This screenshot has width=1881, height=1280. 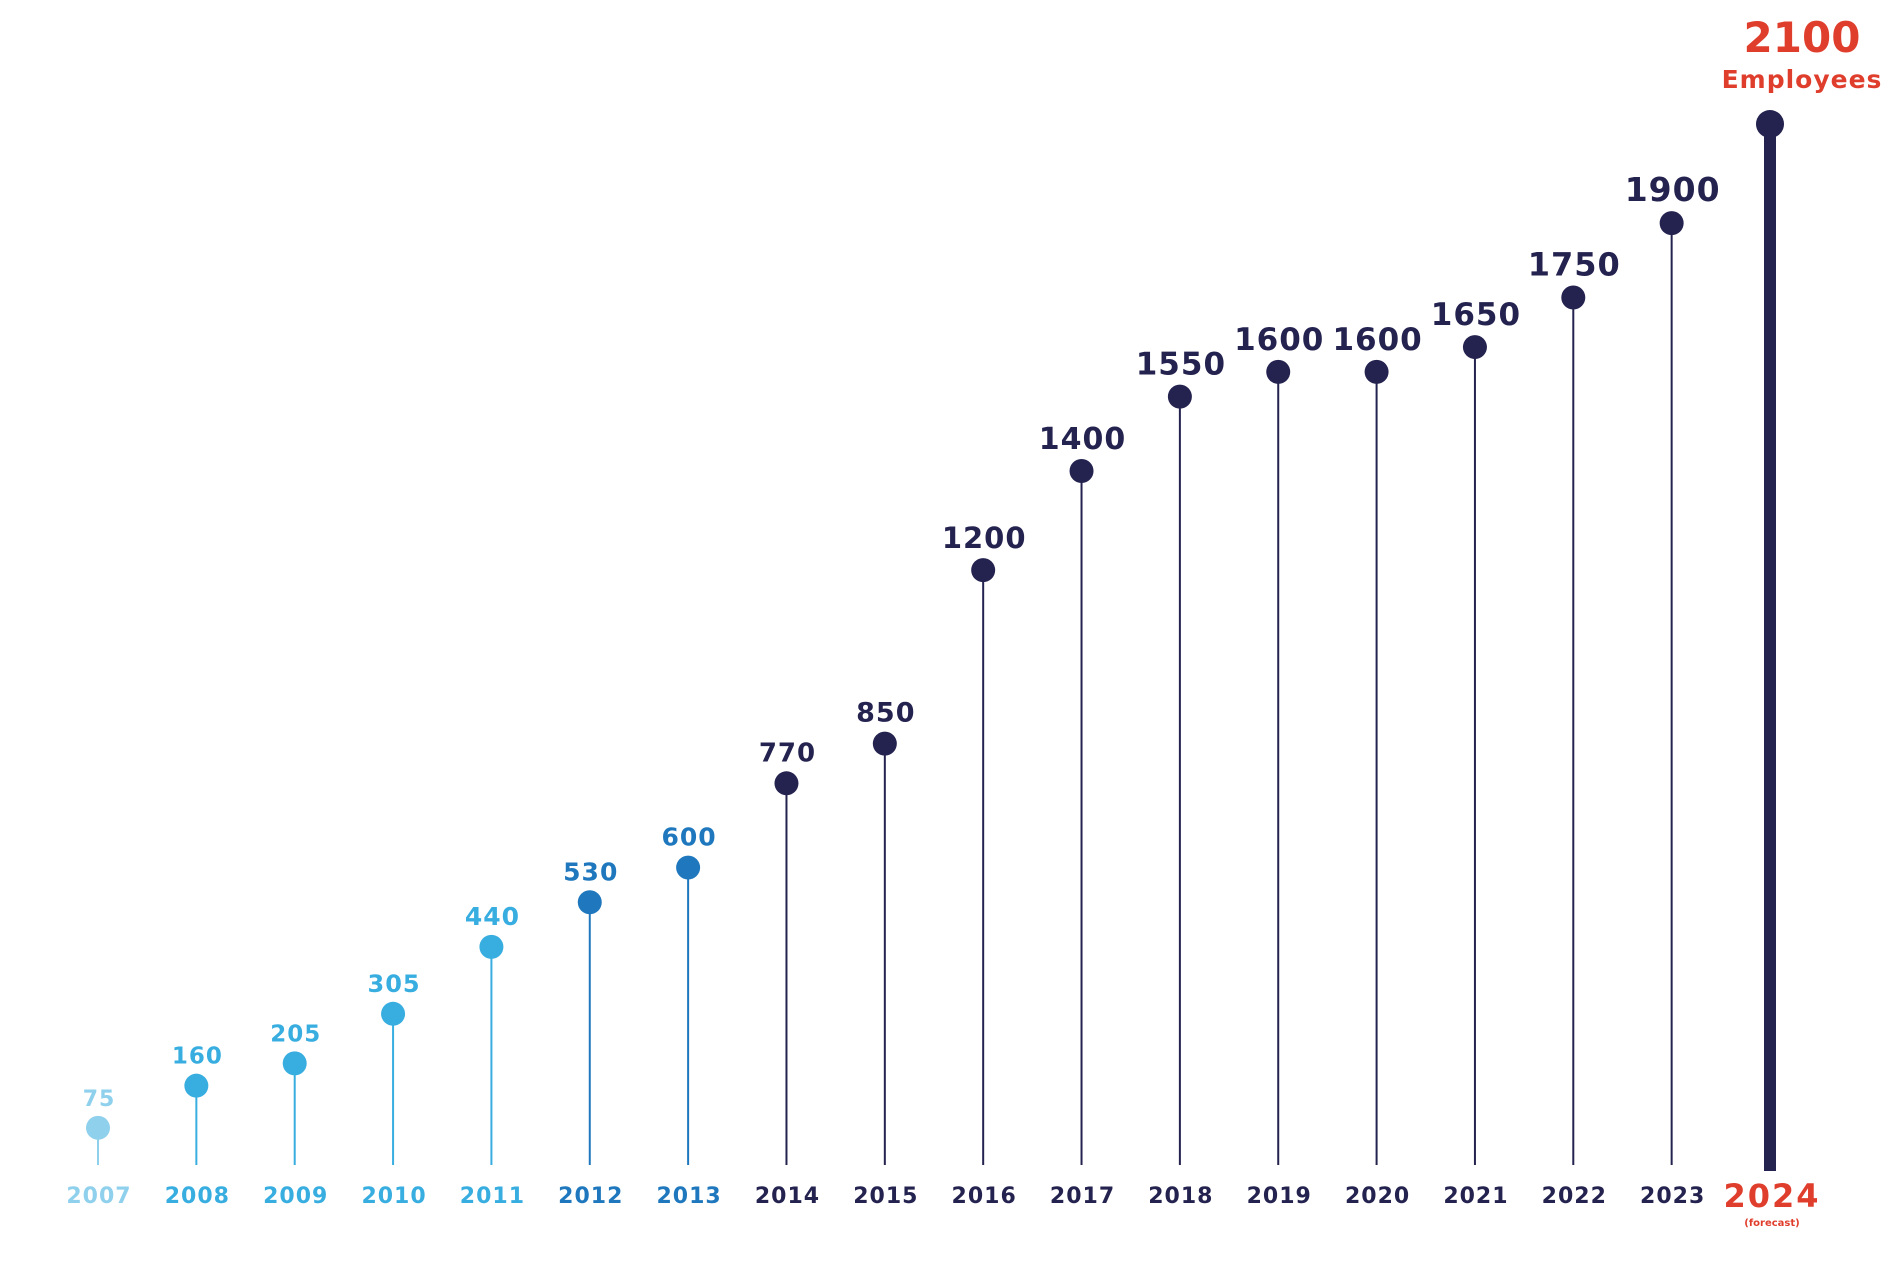 What do you see at coordinates (98, 1196) in the screenshot?
I see `year-label-2007: 2007` at bounding box center [98, 1196].